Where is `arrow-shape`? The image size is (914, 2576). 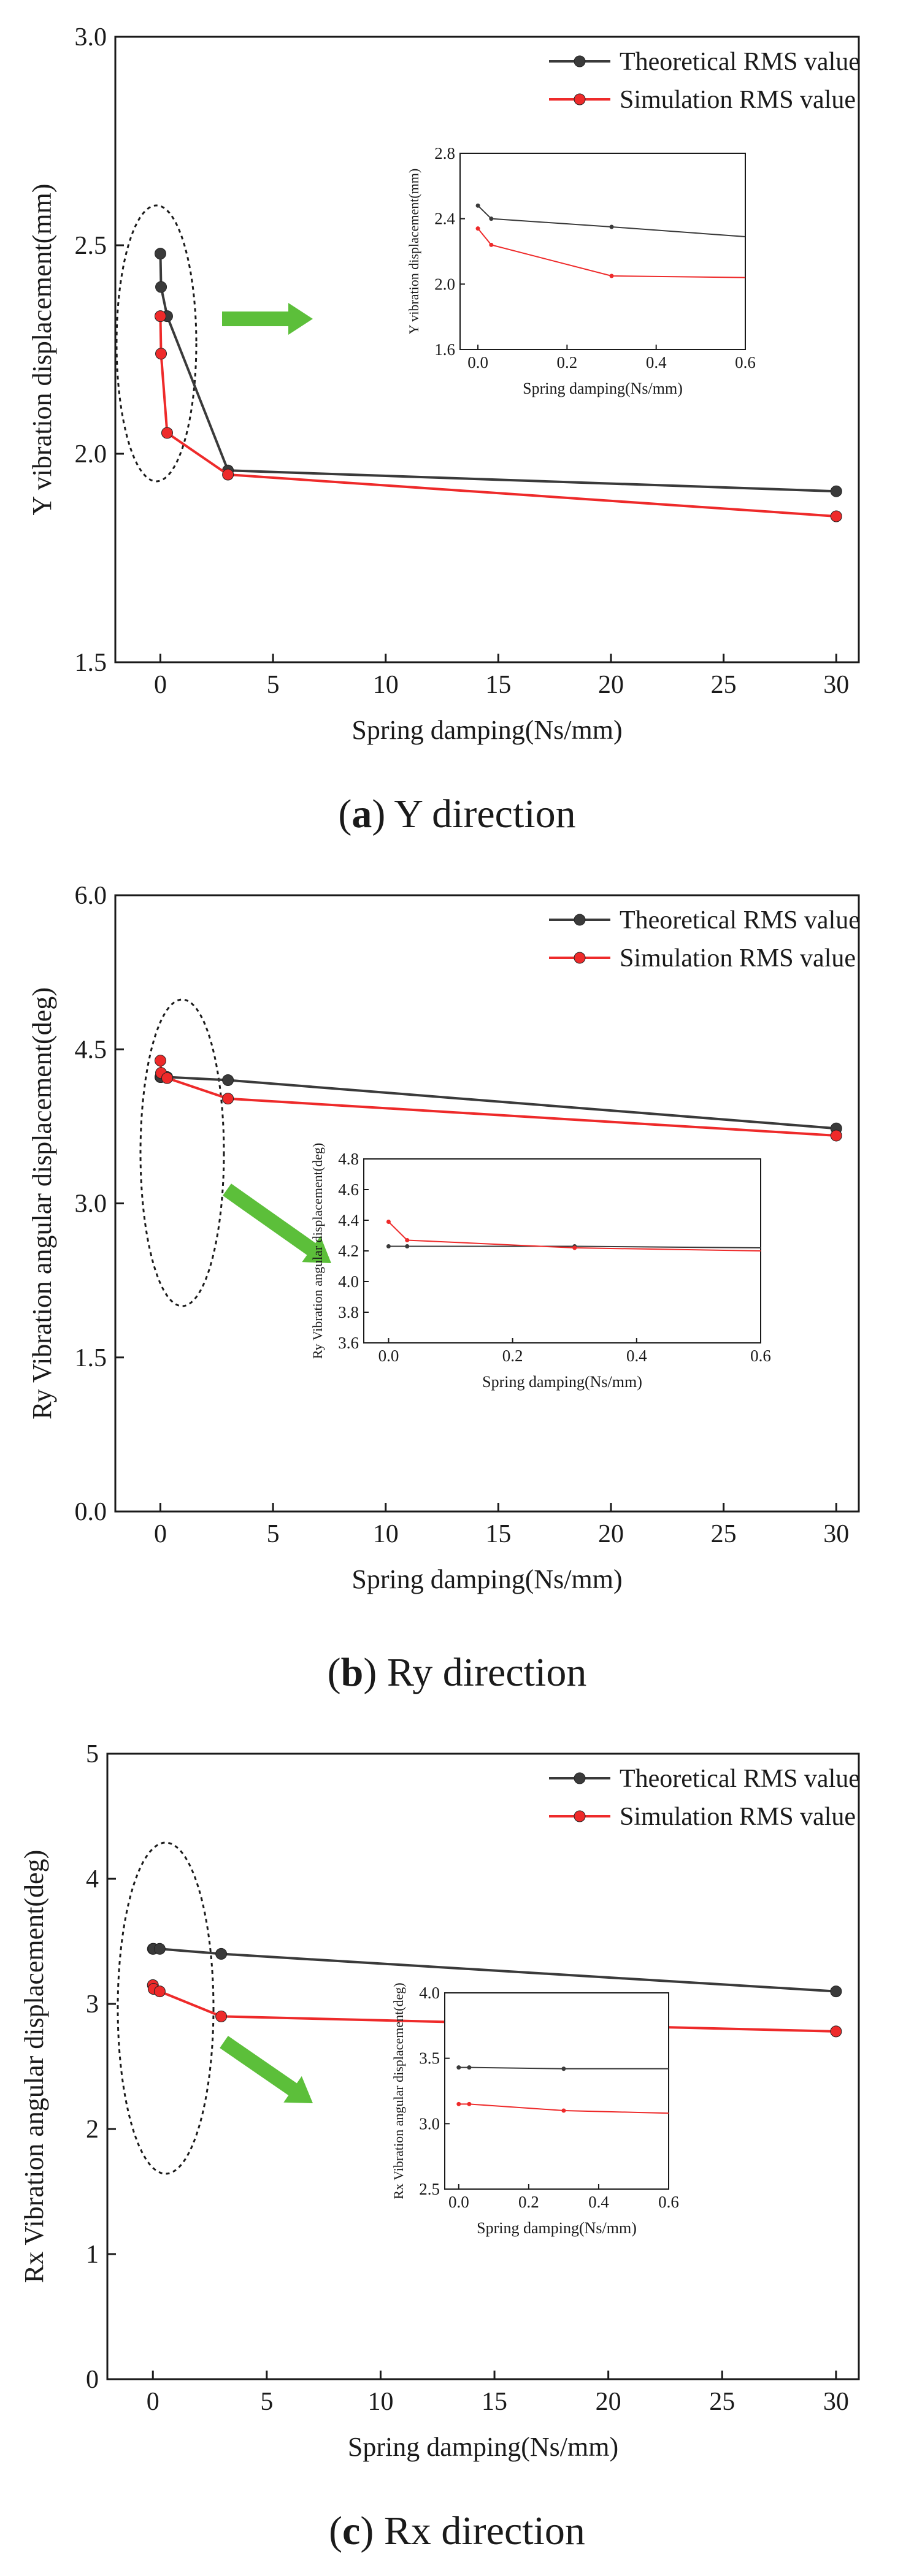 arrow-shape is located at coordinates (277, 1223).